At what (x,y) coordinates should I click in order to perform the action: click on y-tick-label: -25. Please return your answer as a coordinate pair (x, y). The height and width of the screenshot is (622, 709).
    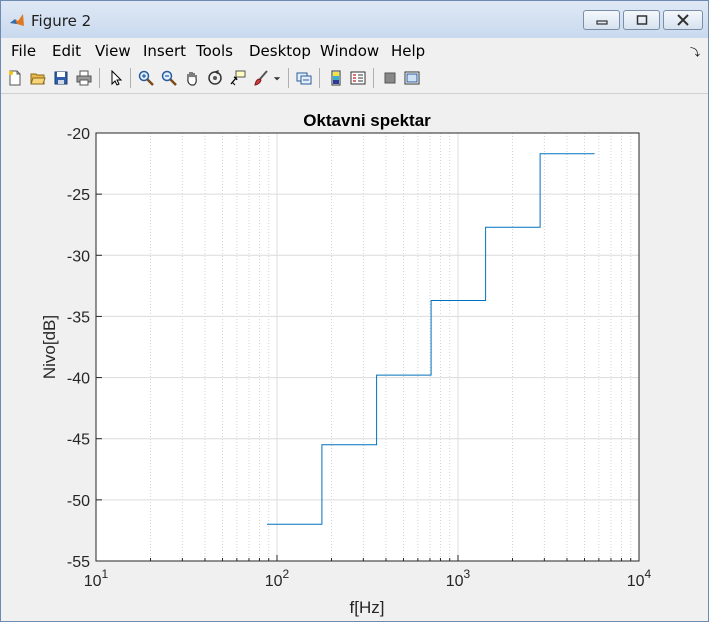
    Looking at the image, I should click on (78, 195).